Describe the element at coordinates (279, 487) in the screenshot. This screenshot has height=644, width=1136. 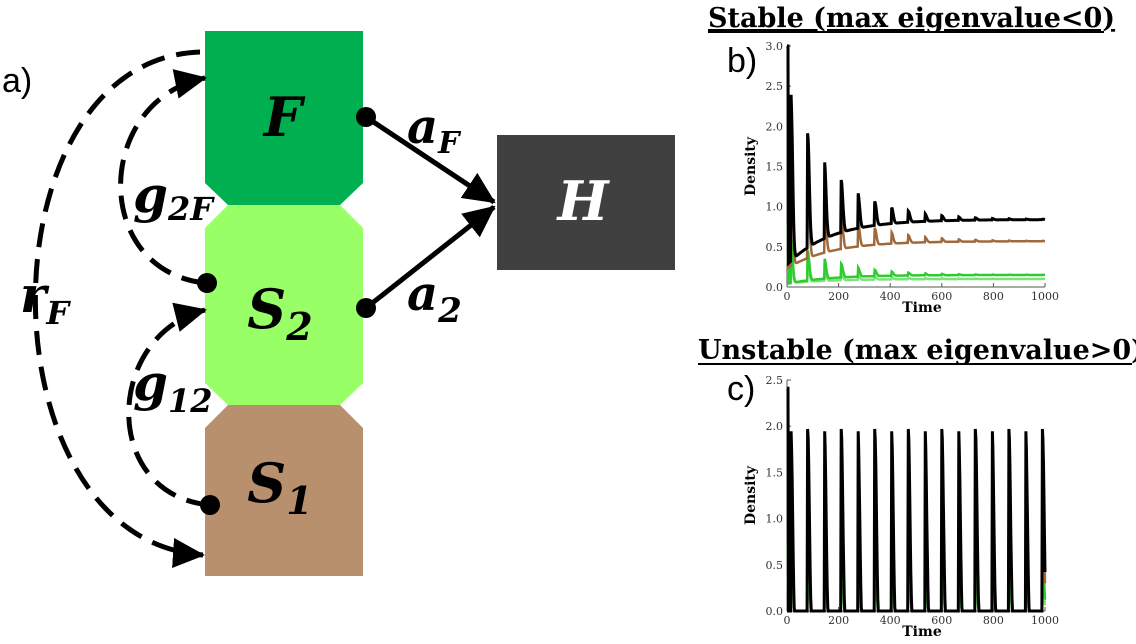
I see `node-S1-label: S1` at that location.